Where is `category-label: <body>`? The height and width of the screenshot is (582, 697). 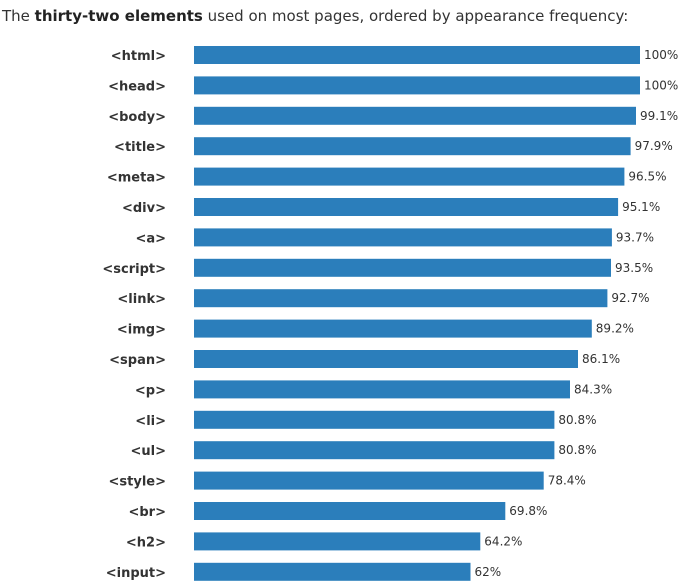
category-label: <body> is located at coordinates (137, 117).